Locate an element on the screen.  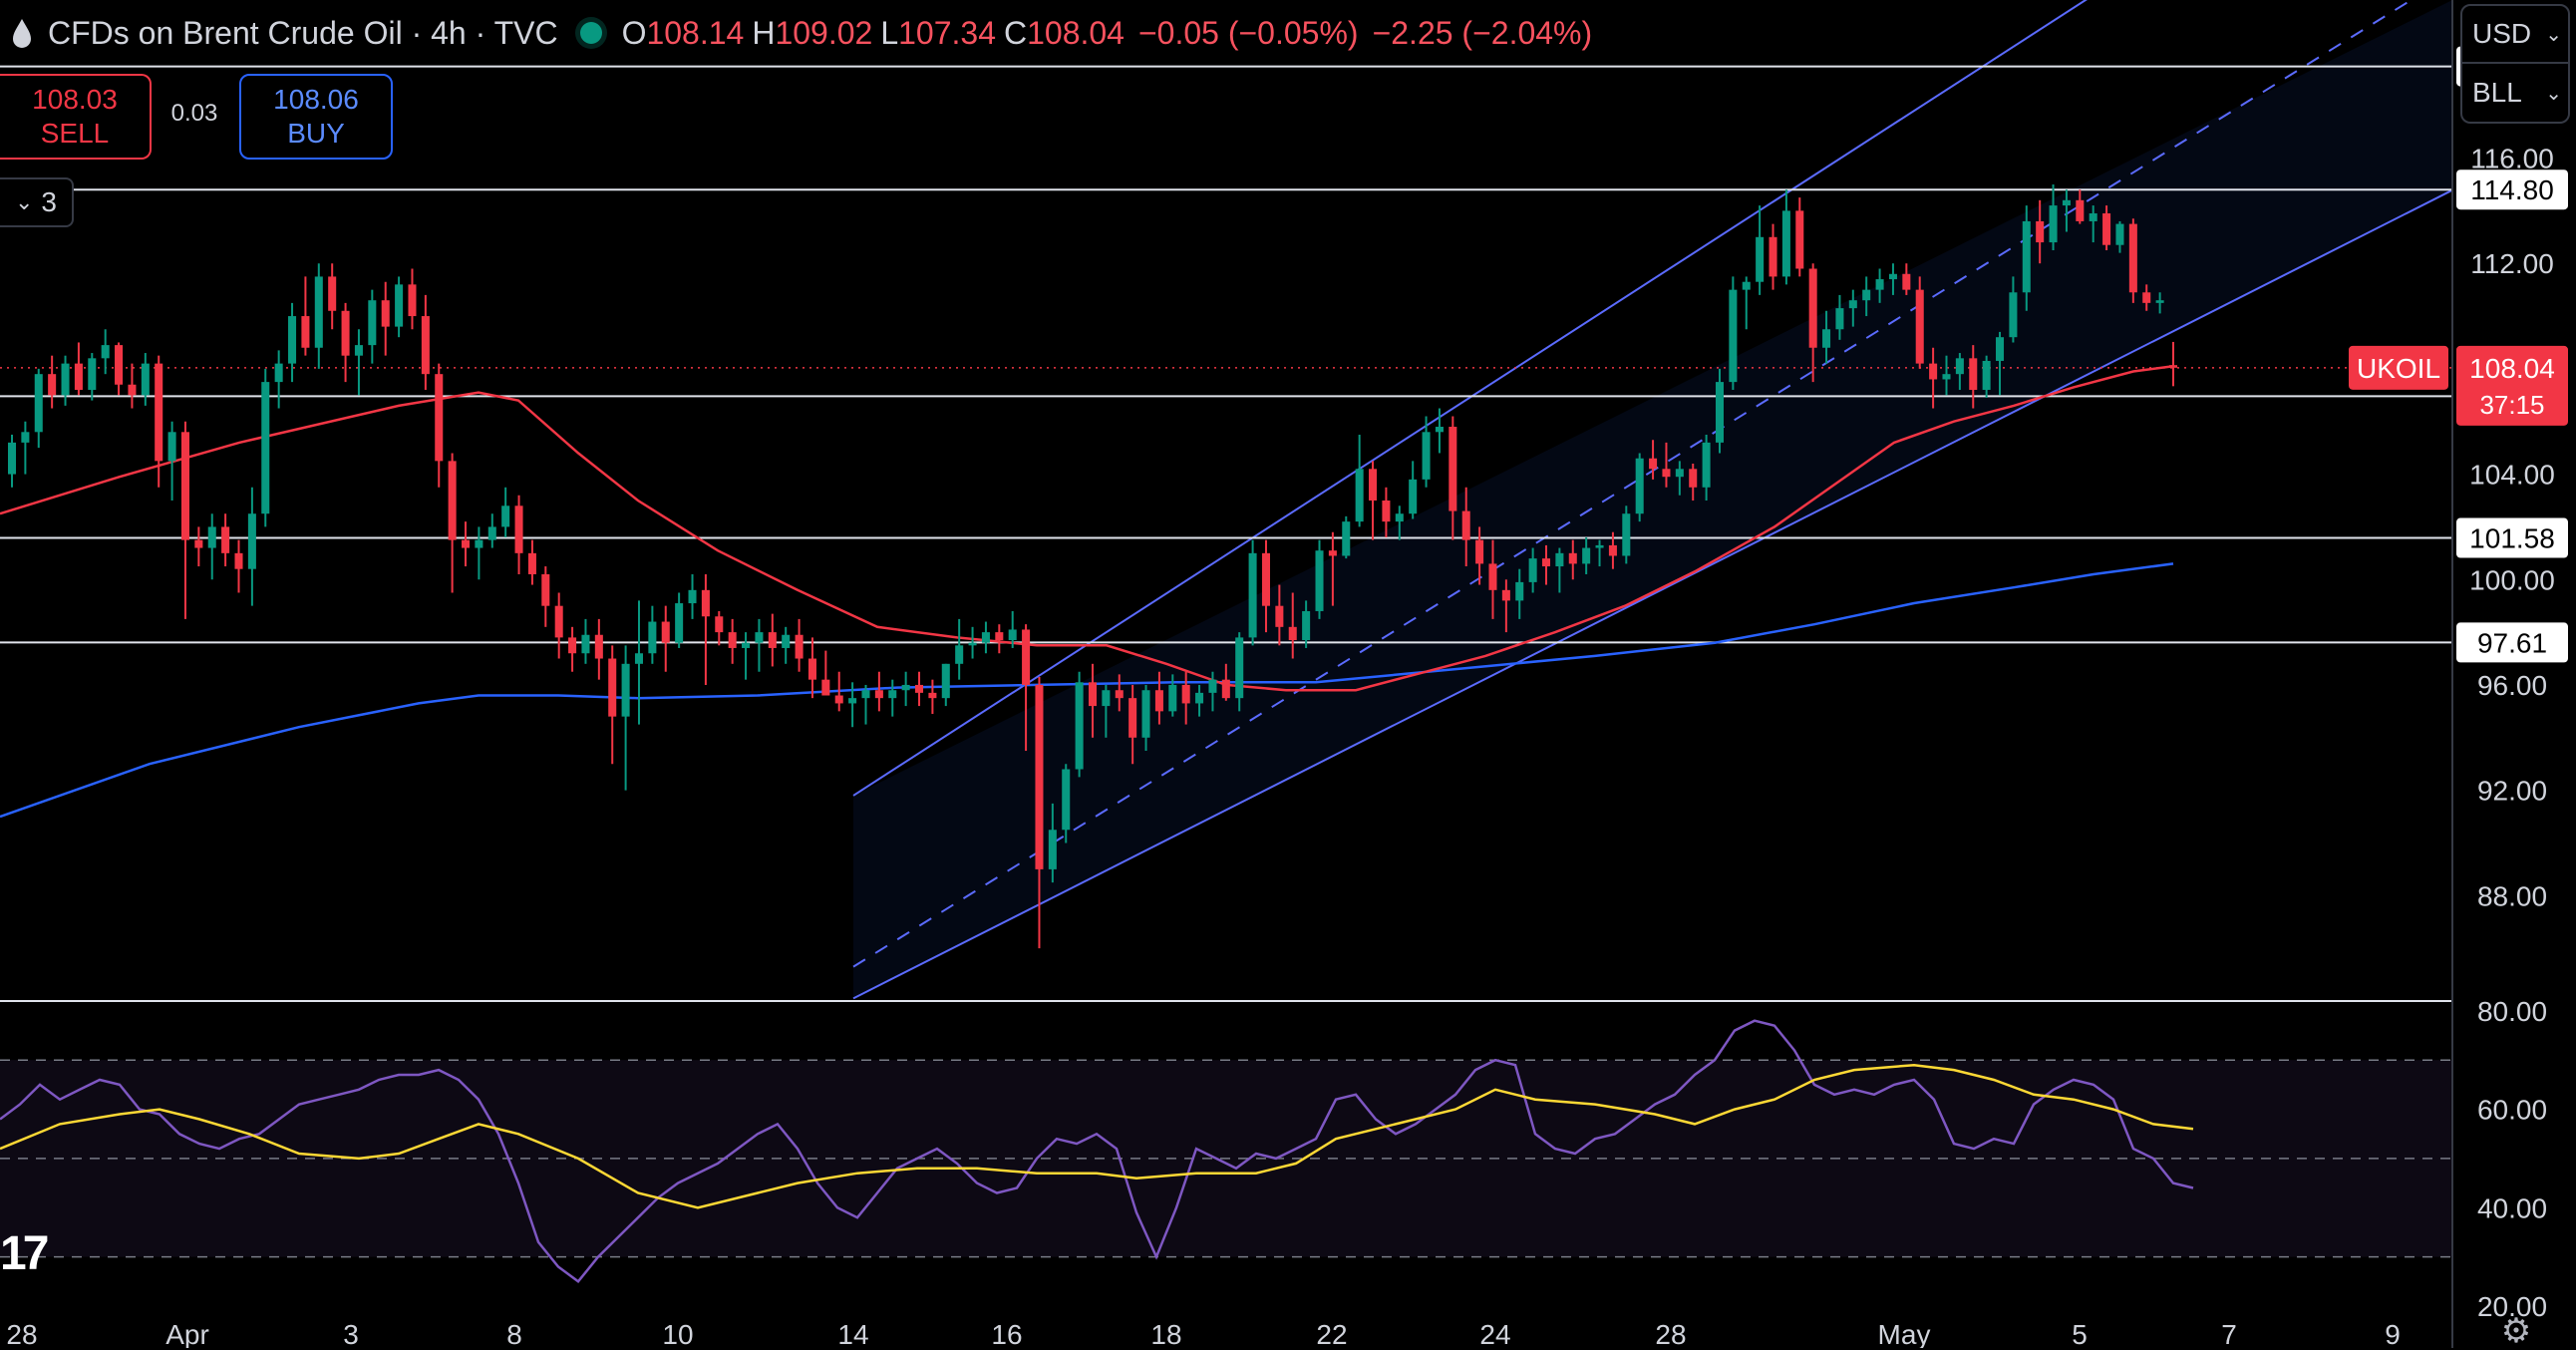
currency-value: USD is located at coordinates (2502, 34).